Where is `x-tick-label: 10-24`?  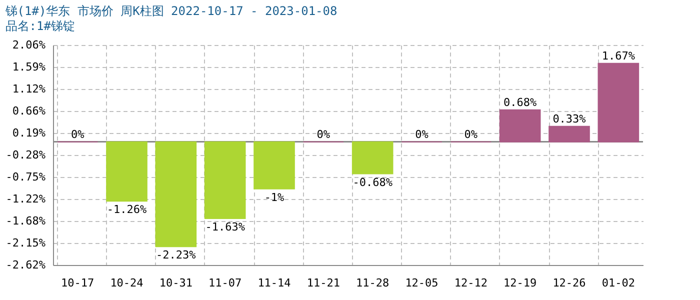
x-tick-label: 10-24 is located at coordinates (127, 283).